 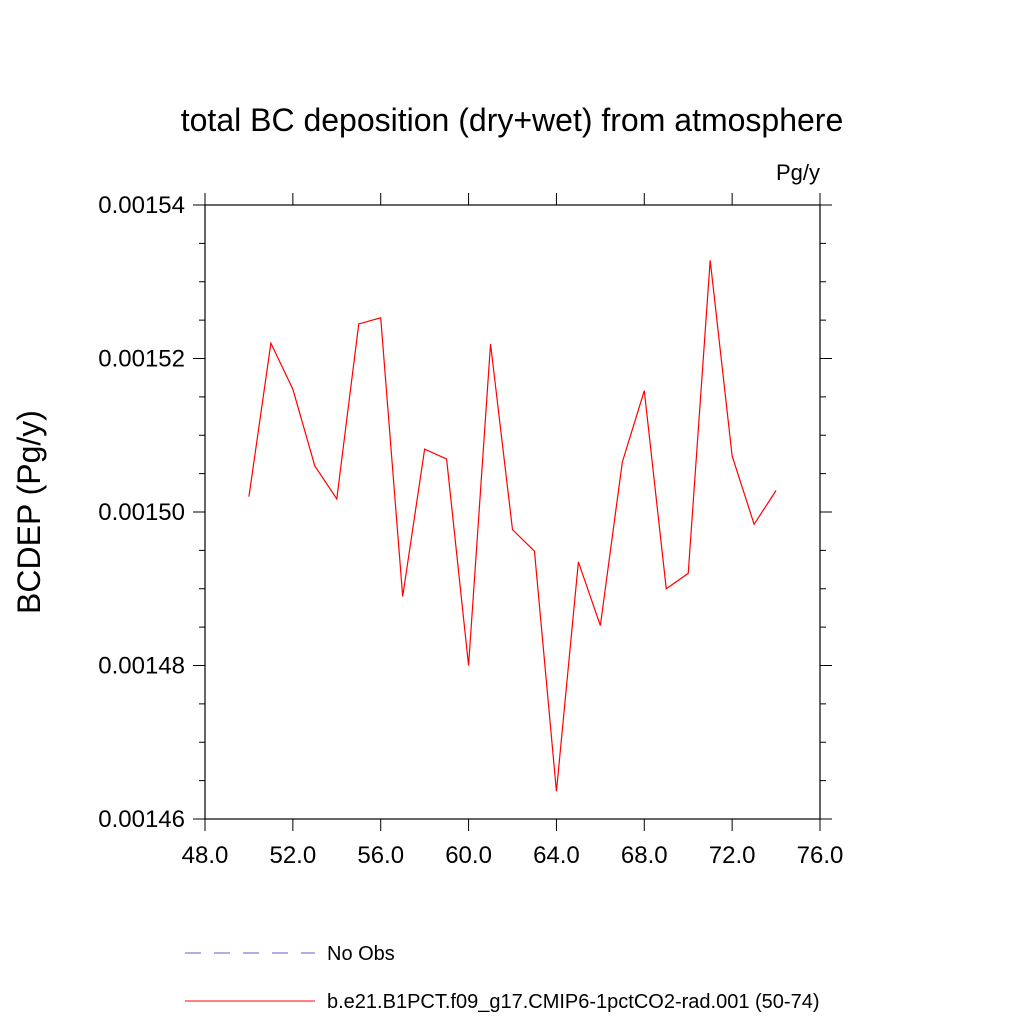 I want to click on y-tick-label: 0.00148, so click(x=141, y=666).